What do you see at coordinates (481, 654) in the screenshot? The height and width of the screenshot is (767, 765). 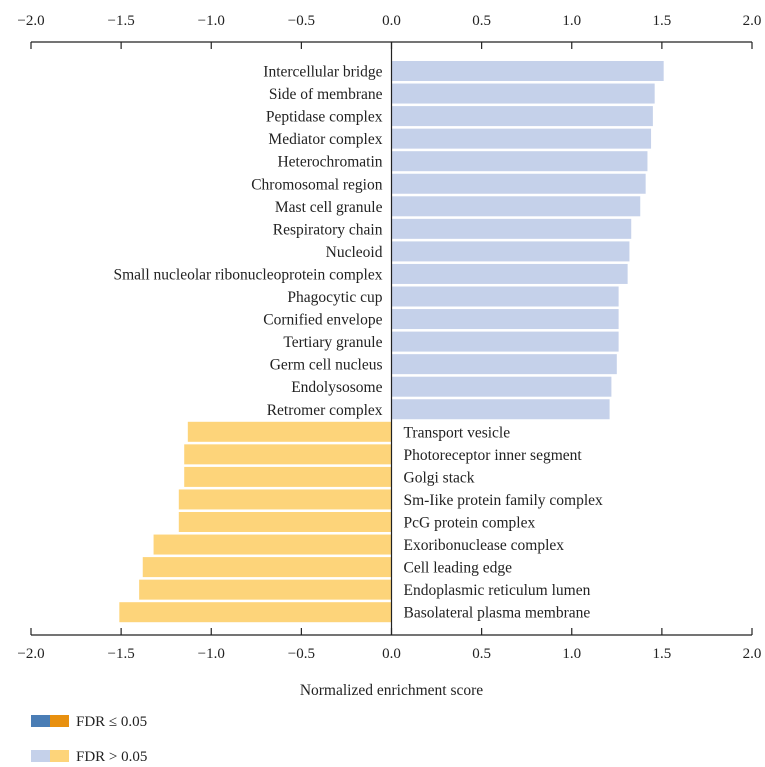 I see `bottom-tick-label: 0.5` at bounding box center [481, 654].